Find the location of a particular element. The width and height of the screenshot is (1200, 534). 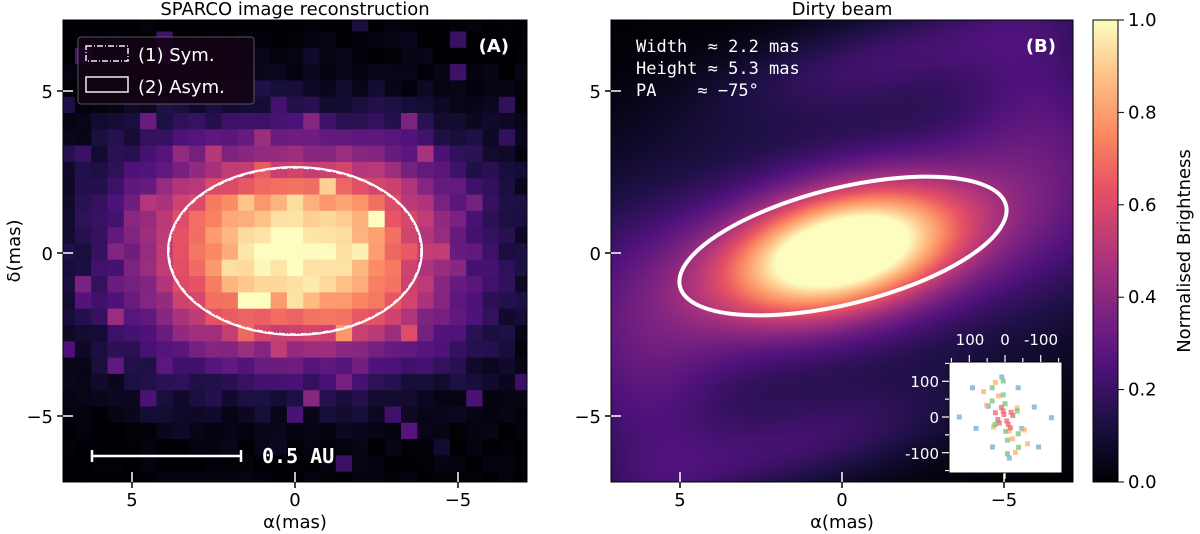

colorbar-tick-label: 0.4 is located at coordinates (1142, 297).